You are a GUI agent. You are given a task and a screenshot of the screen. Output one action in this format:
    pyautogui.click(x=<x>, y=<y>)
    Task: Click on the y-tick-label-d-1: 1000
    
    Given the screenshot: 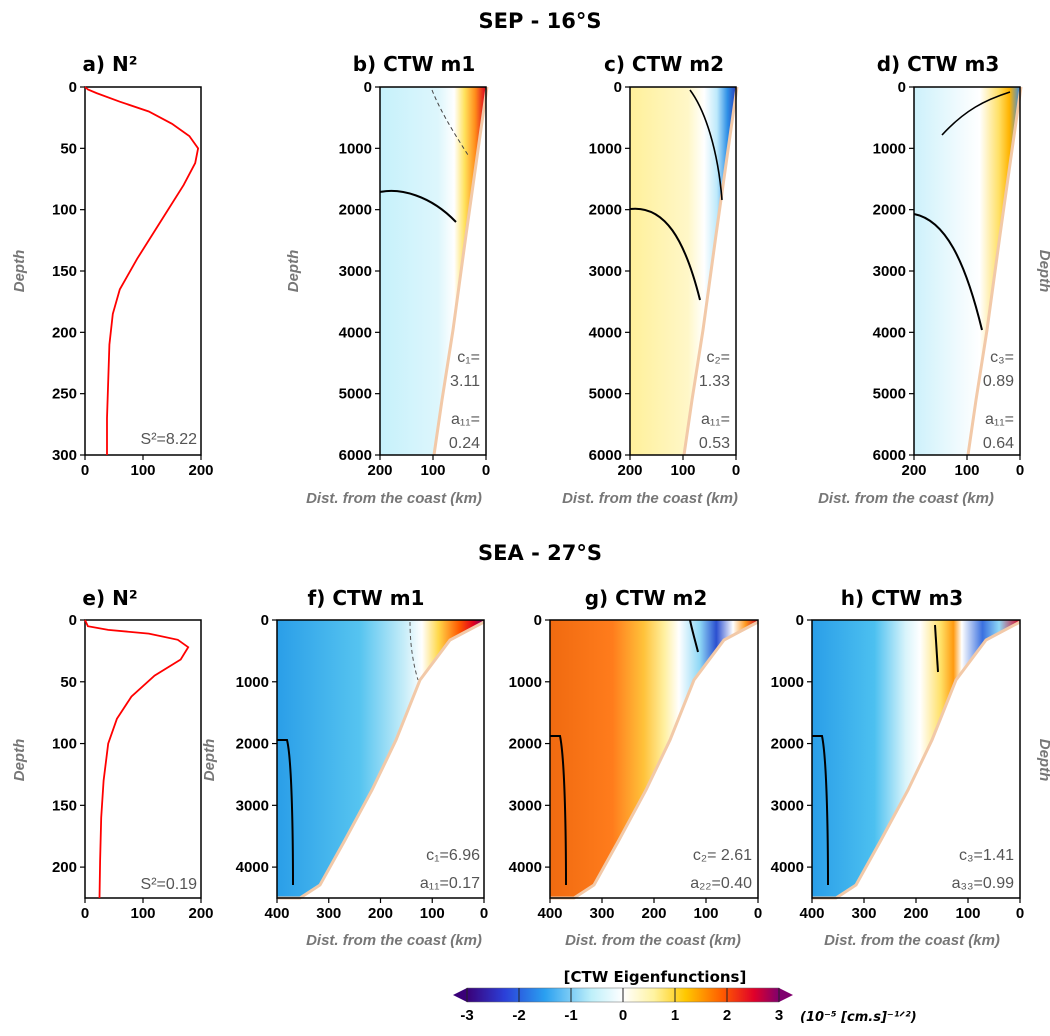 What is the action you would take?
    pyautogui.click(x=889, y=148)
    